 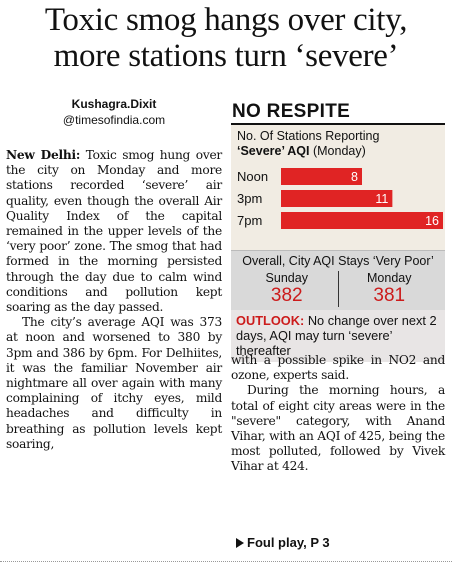 What do you see at coordinates (273, 151) in the screenshot?
I see `chart-label-highlight: ‘Severe’ AQI` at bounding box center [273, 151].